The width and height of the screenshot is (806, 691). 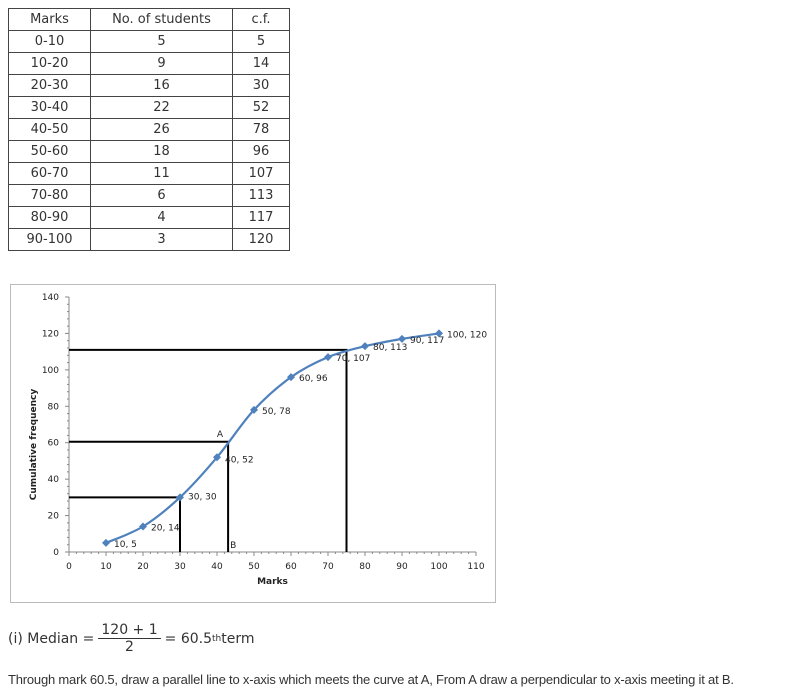 What do you see at coordinates (467, 335) in the screenshot?
I see `data-label: 100, 120` at bounding box center [467, 335].